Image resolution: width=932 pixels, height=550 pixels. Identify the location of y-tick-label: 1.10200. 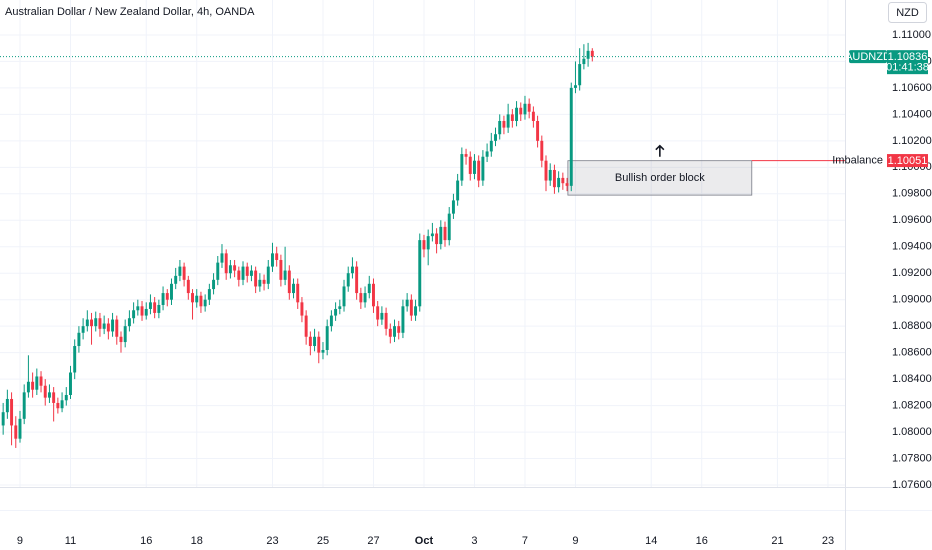
(912, 141).